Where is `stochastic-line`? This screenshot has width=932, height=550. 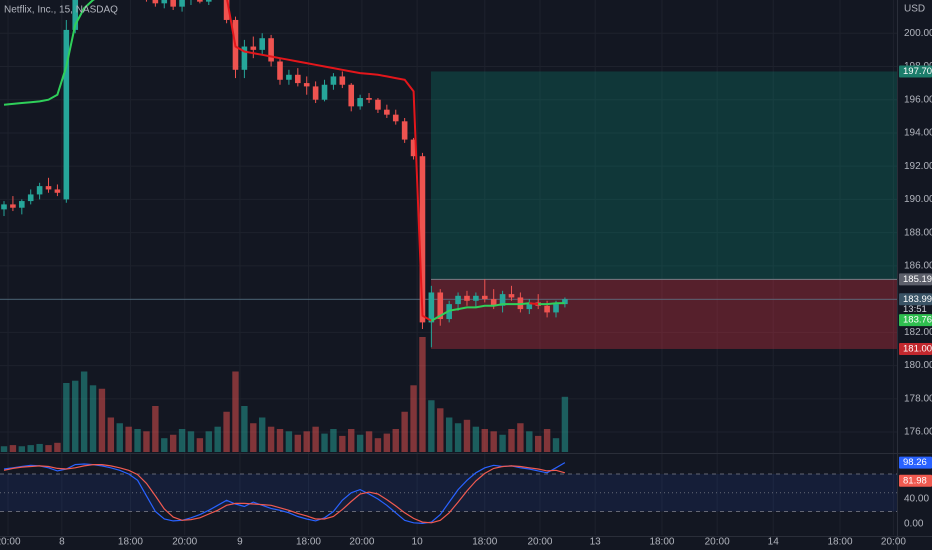 stochastic-line is located at coordinates (284, 493).